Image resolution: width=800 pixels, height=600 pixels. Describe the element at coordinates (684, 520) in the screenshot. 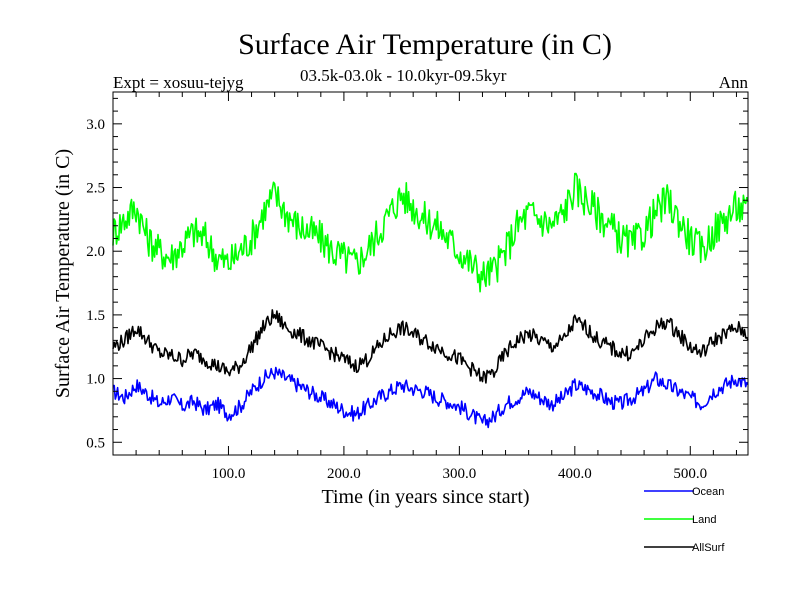

I see `legend: Ocean Land AllSurf` at that location.